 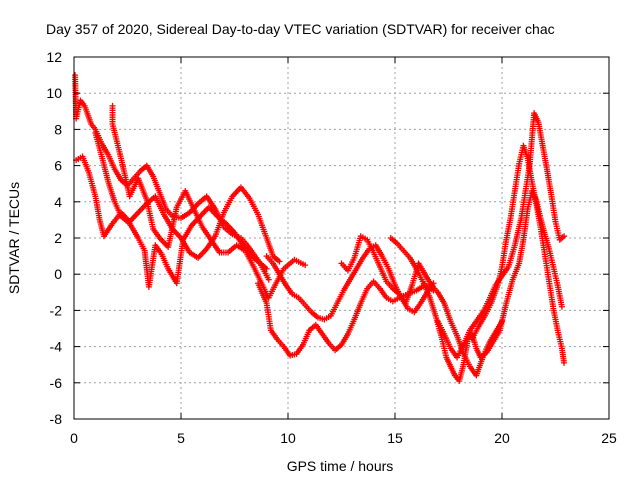 I want to click on series-sat-h, so click(x=476, y=285).